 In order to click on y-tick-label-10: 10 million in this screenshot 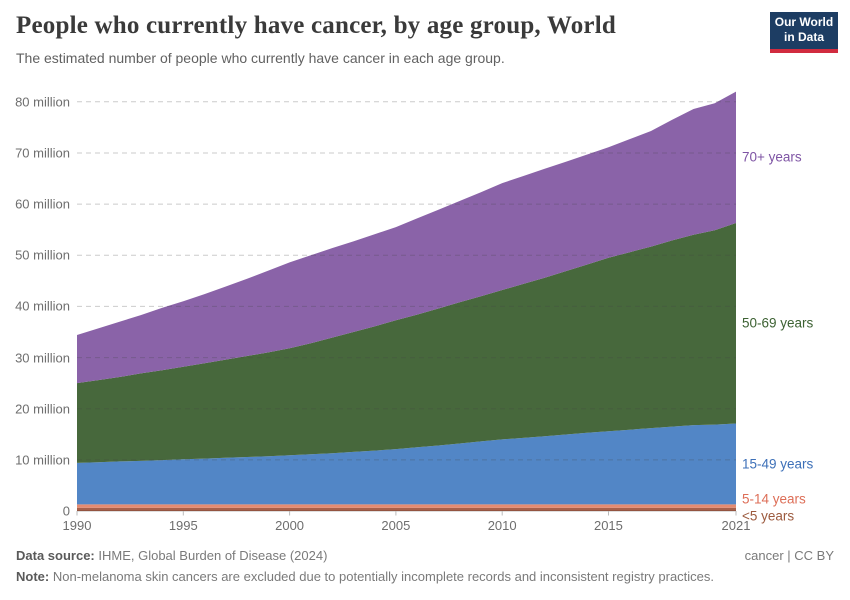, I will do `click(42, 460)`.